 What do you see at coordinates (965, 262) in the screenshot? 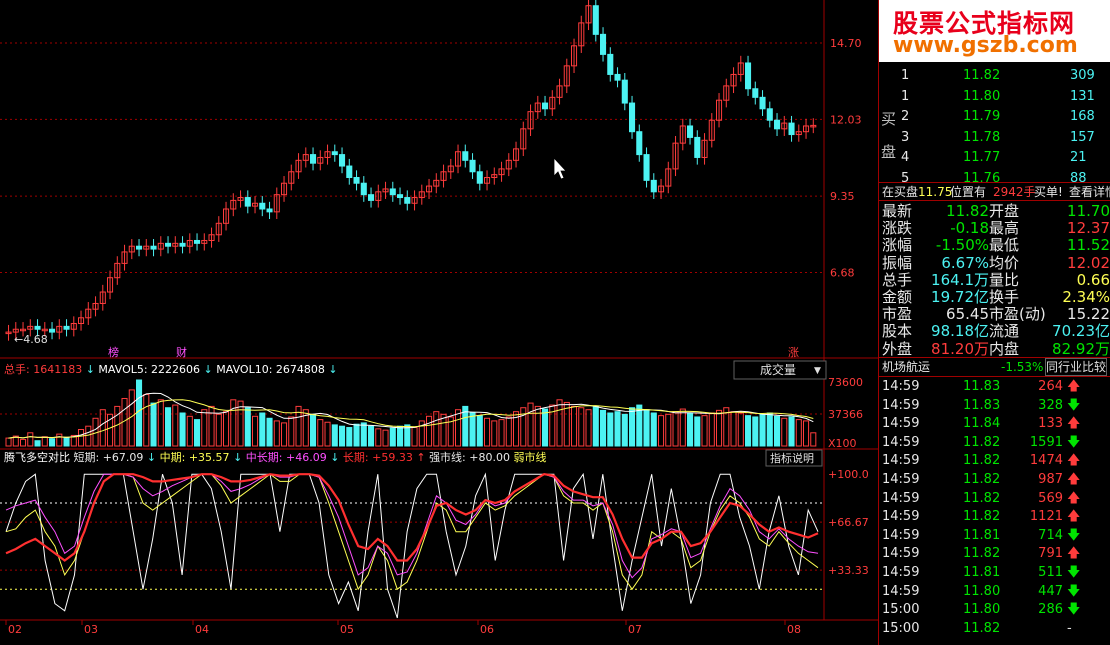
I see `stat-value: 6.67%` at bounding box center [965, 262].